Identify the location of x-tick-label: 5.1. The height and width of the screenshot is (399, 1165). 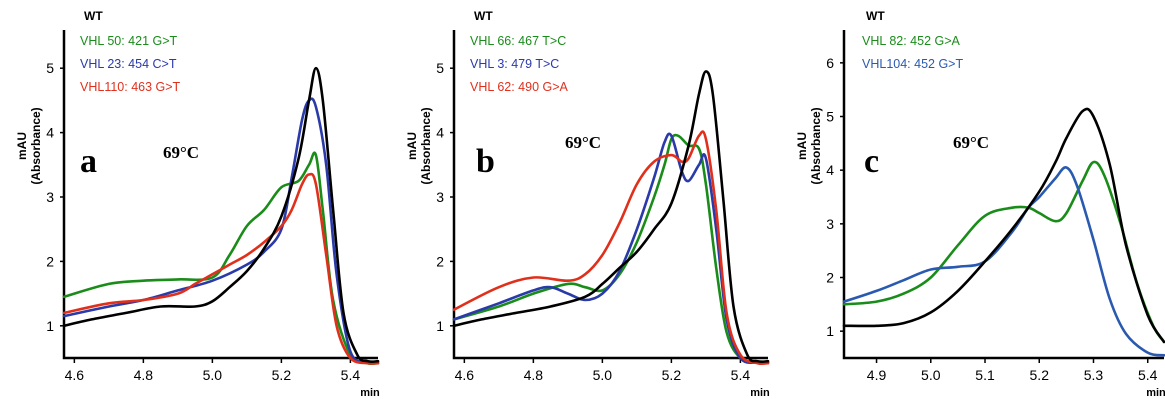
(985, 375).